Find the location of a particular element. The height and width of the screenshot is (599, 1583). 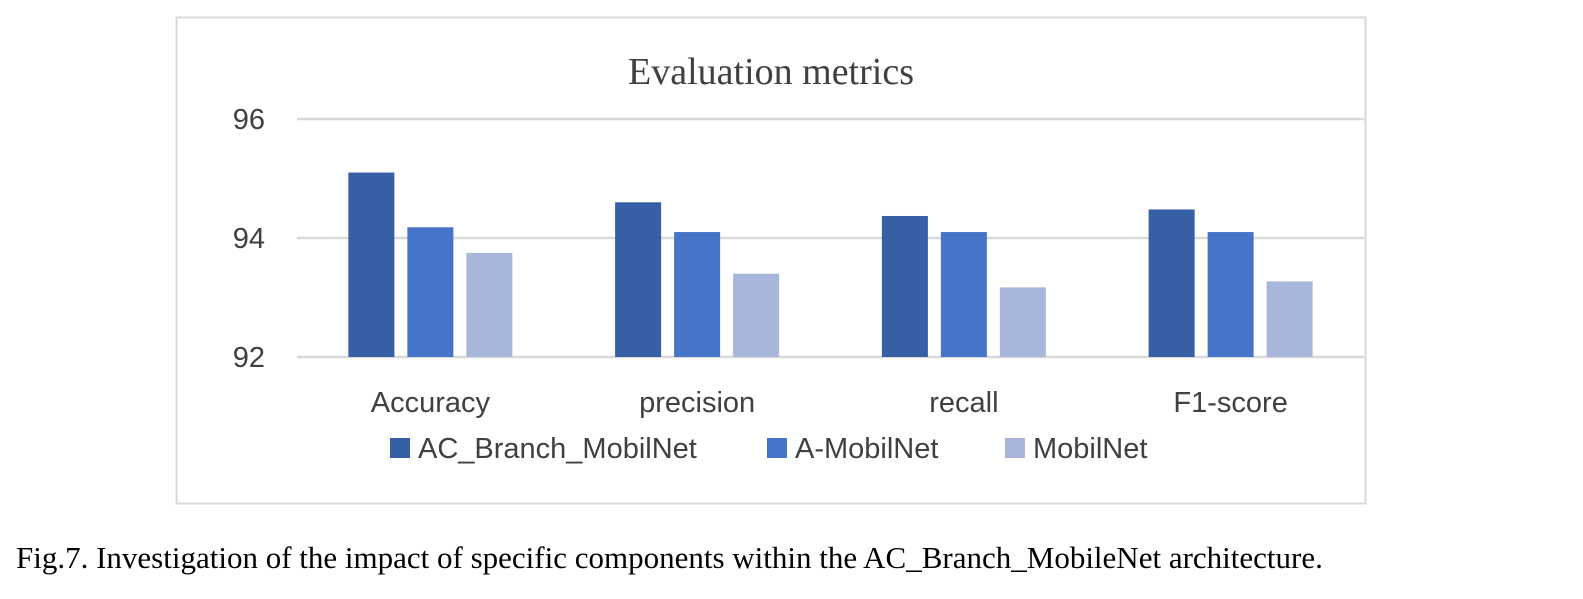

x-category-label: Accuracy is located at coordinates (431, 403).